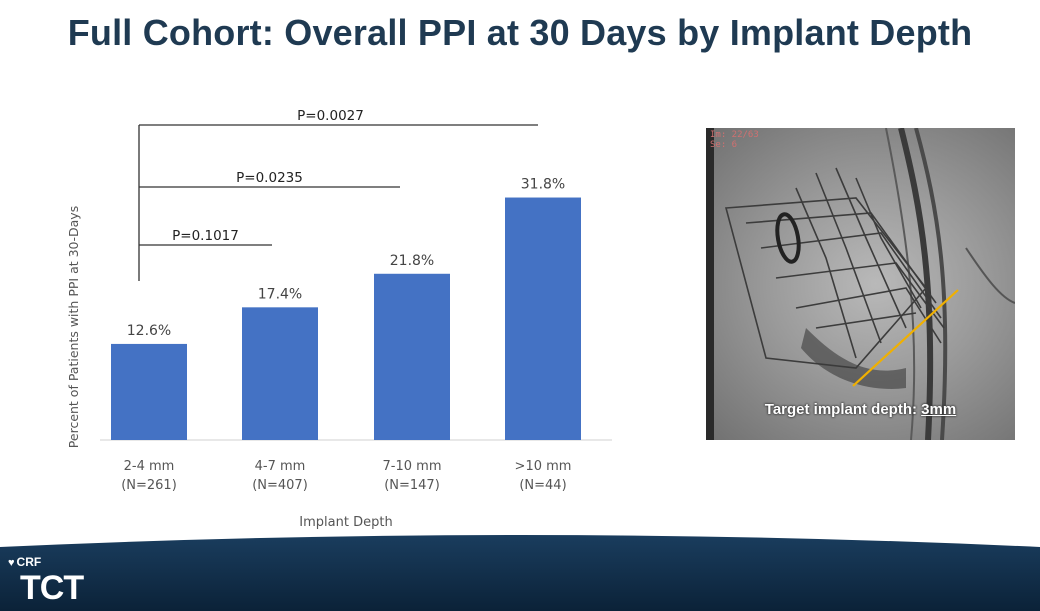  I want to click on bar-value-label: 17.4%, so click(280, 294).